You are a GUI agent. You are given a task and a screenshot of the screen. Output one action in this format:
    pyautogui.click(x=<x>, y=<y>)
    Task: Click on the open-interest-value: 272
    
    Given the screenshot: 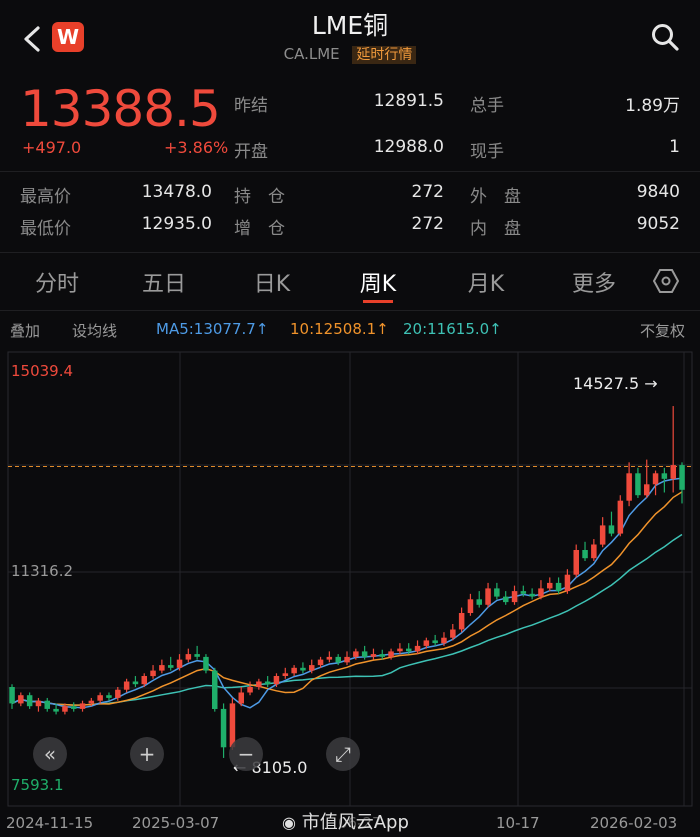 What is the action you would take?
    pyautogui.click(x=427, y=192)
    